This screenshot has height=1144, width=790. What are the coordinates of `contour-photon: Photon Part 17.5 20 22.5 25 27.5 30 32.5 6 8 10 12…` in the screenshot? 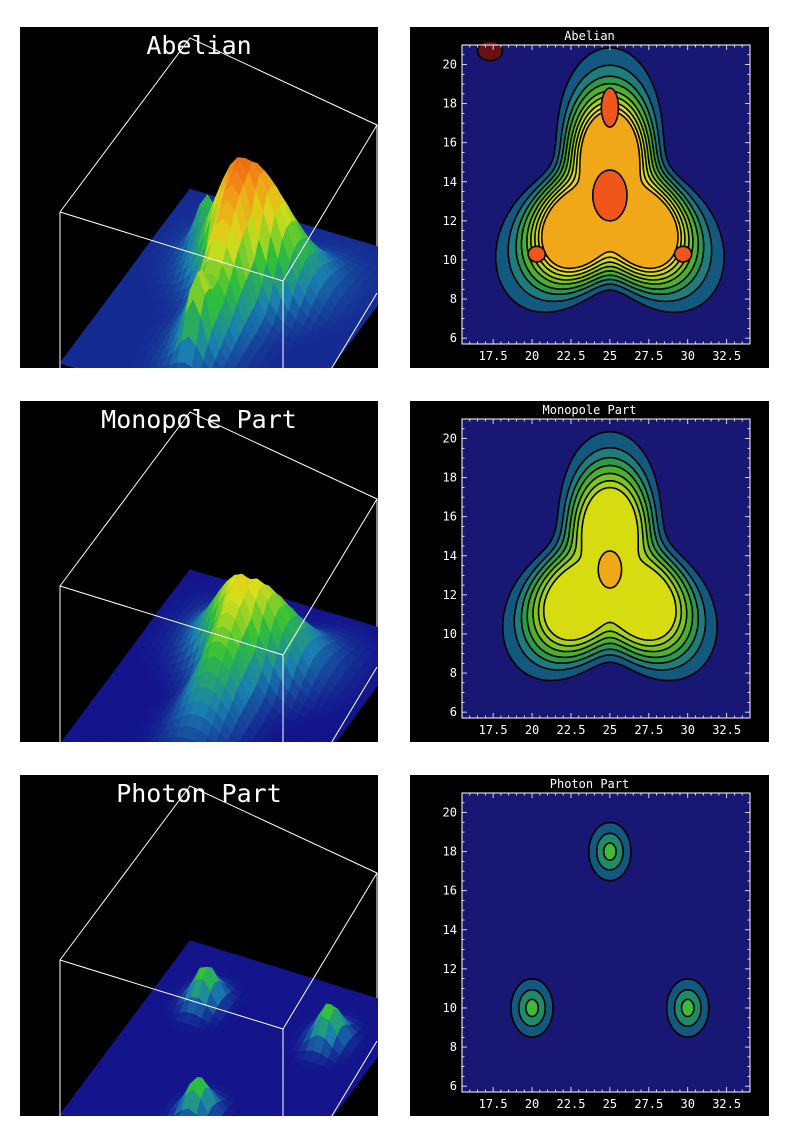 It's located at (589, 945).